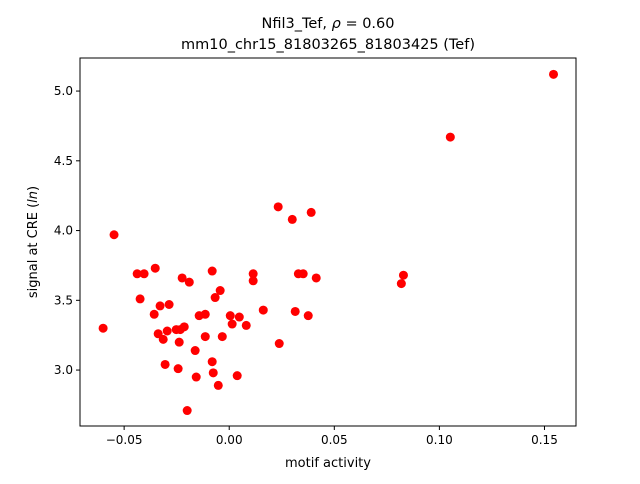 The image size is (640, 484). What do you see at coordinates (334, 440) in the screenshot?
I see `x-tick-label: 0.05` at bounding box center [334, 440].